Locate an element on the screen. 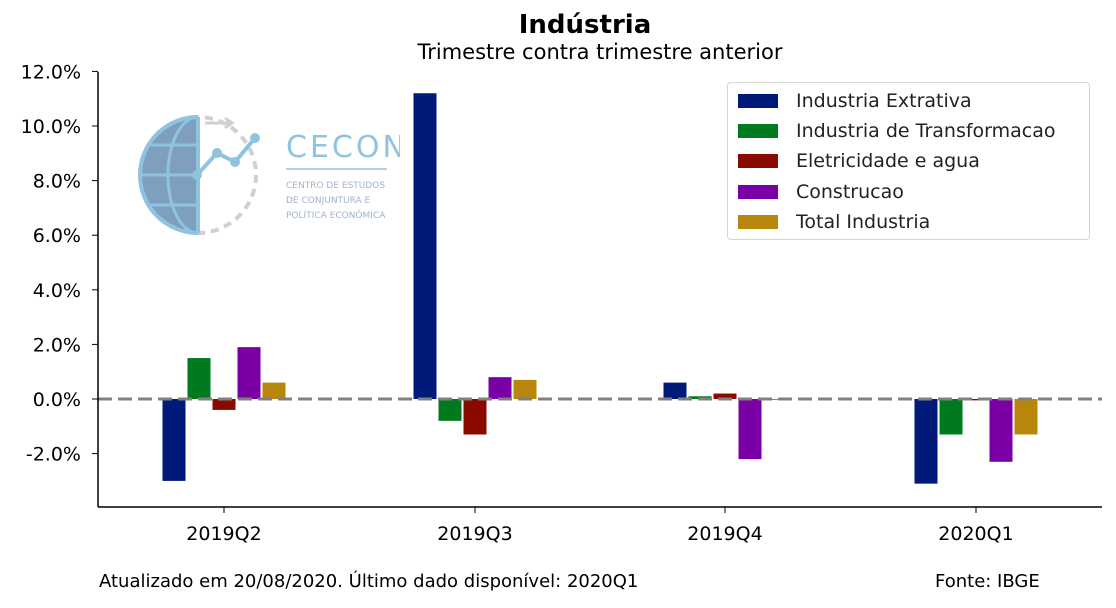 The height and width of the screenshot is (608, 1116). bar-2019Q3-construcao is located at coordinates (500, 388).